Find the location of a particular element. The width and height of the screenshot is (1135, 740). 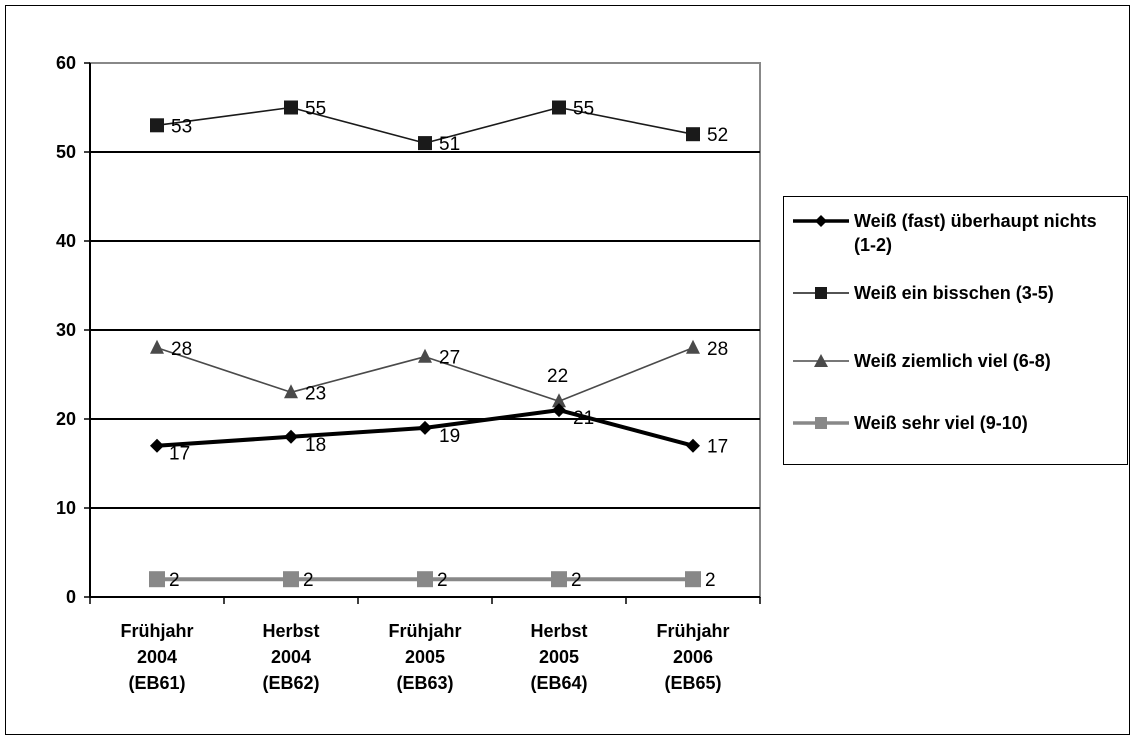

legend-item-series-2: Weiß ein bisschen (3-5) is located at coordinates (956, 303).